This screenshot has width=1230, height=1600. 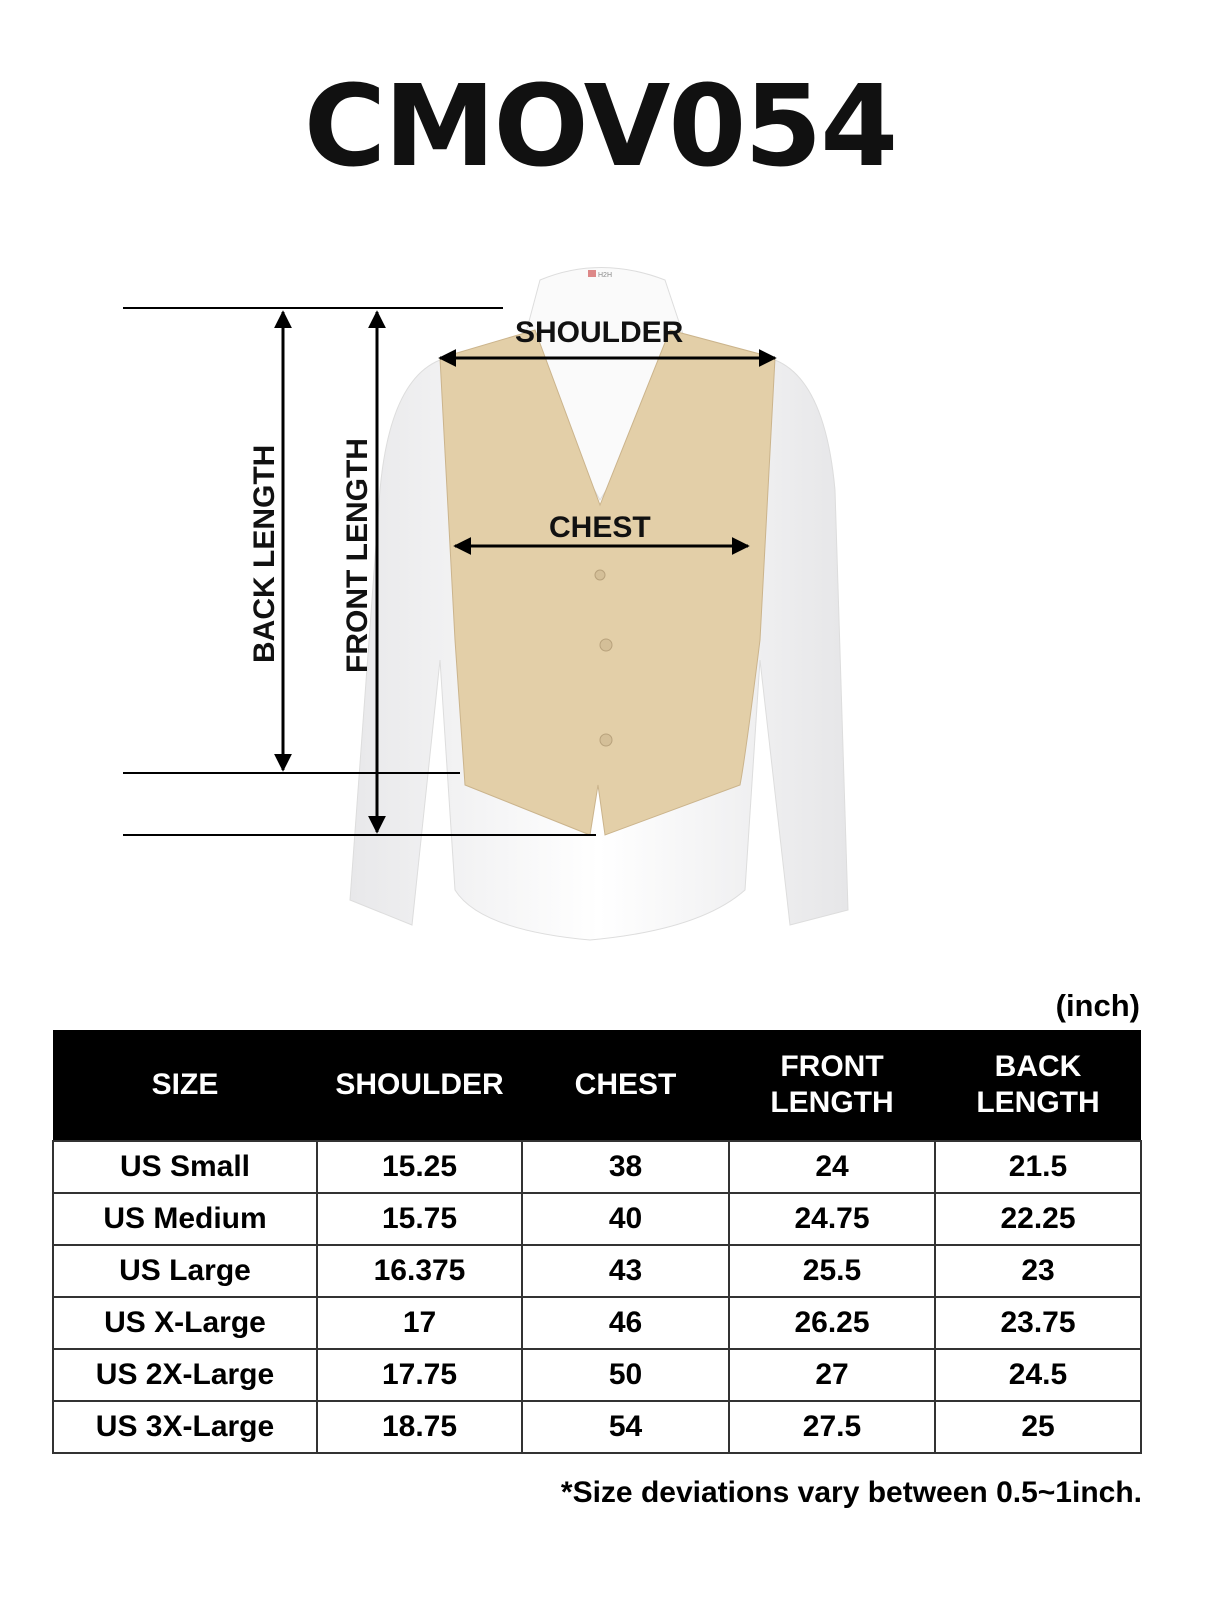 I want to click on table-cell: 21.5, so click(x=1038, y=1167).